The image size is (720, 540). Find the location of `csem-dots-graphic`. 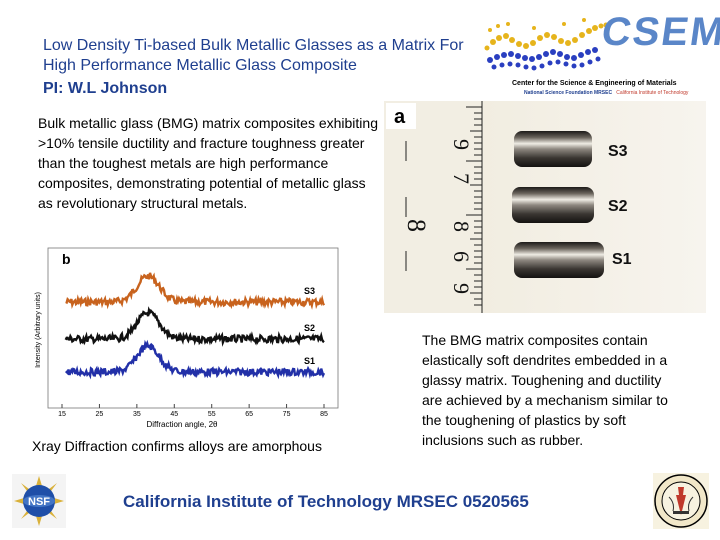

csem-dots-graphic is located at coordinates (546, 44).